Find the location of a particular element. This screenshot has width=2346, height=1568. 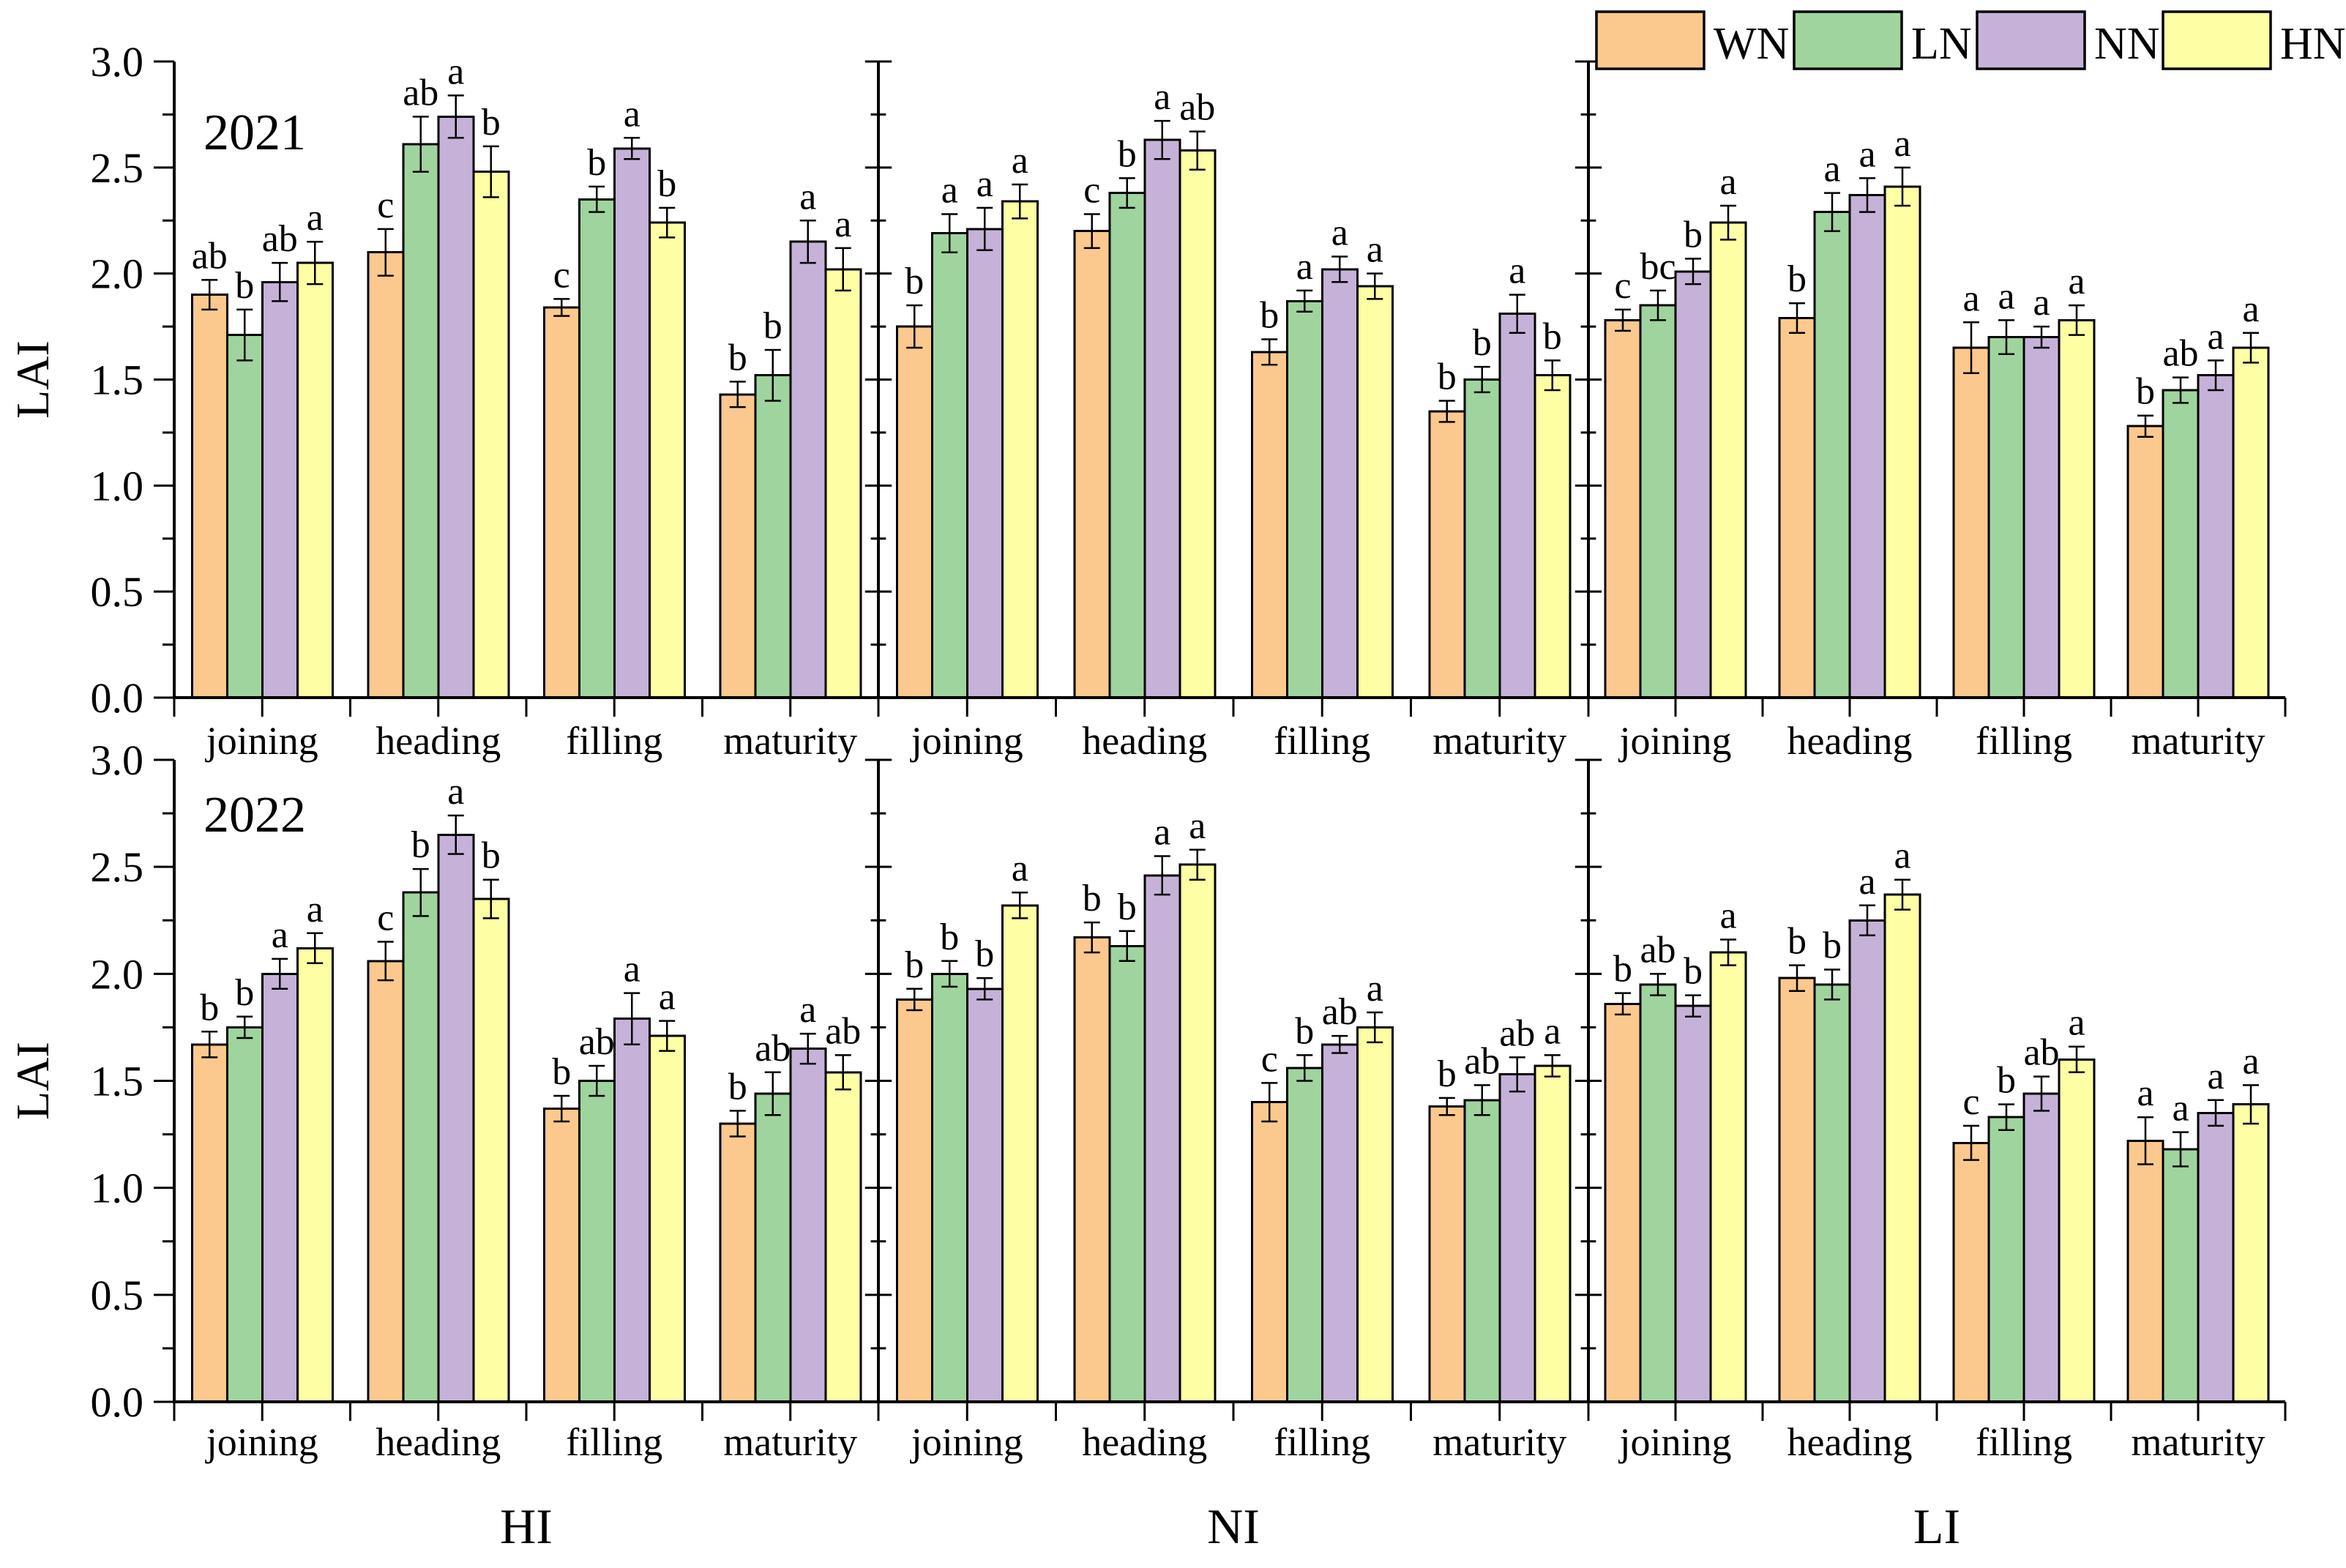

bar-2022-NI-joining-NN is located at coordinates (984, 1195).